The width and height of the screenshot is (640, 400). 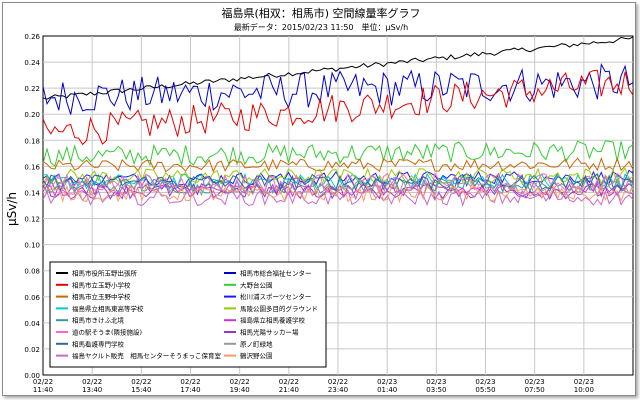 I want to click on y-axis-label: μSv/h, so click(x=12, y=209).